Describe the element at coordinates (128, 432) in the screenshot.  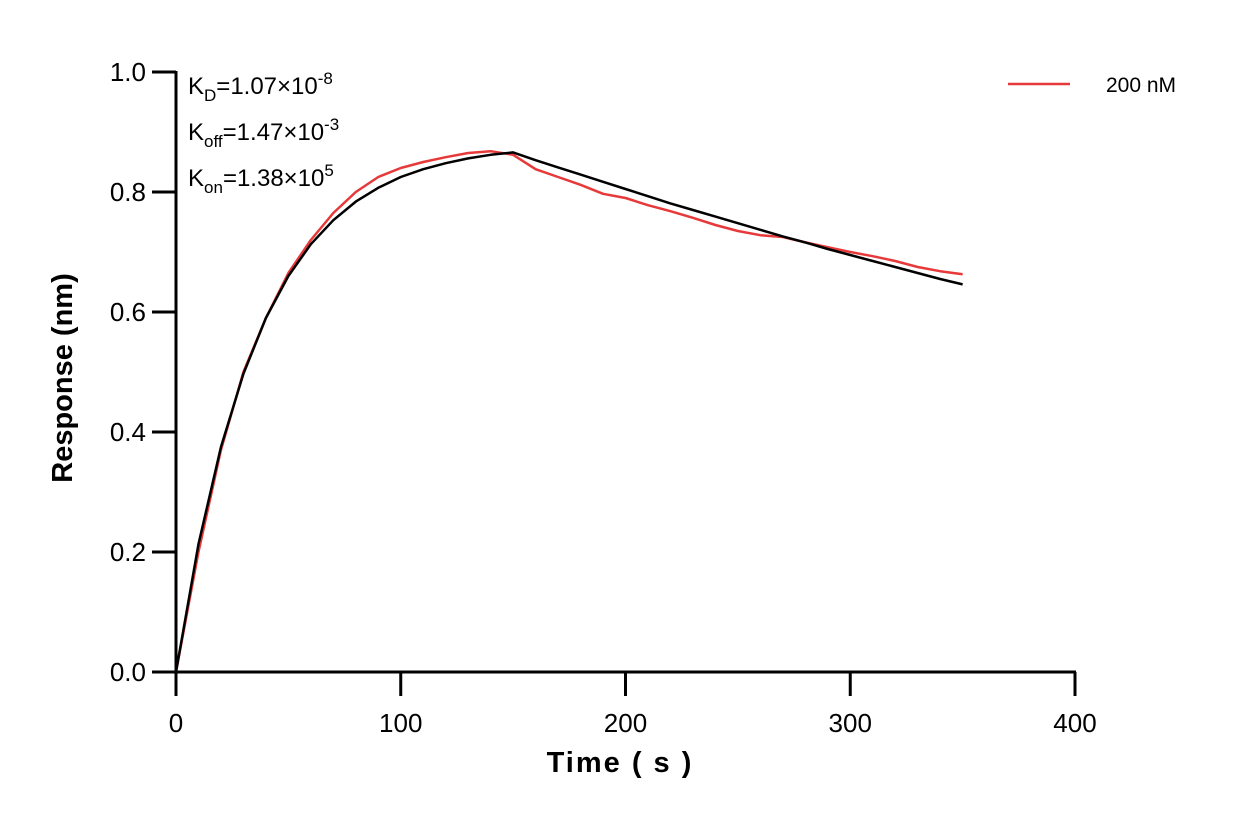
I see `y-tick-label: 0.4` at that location.